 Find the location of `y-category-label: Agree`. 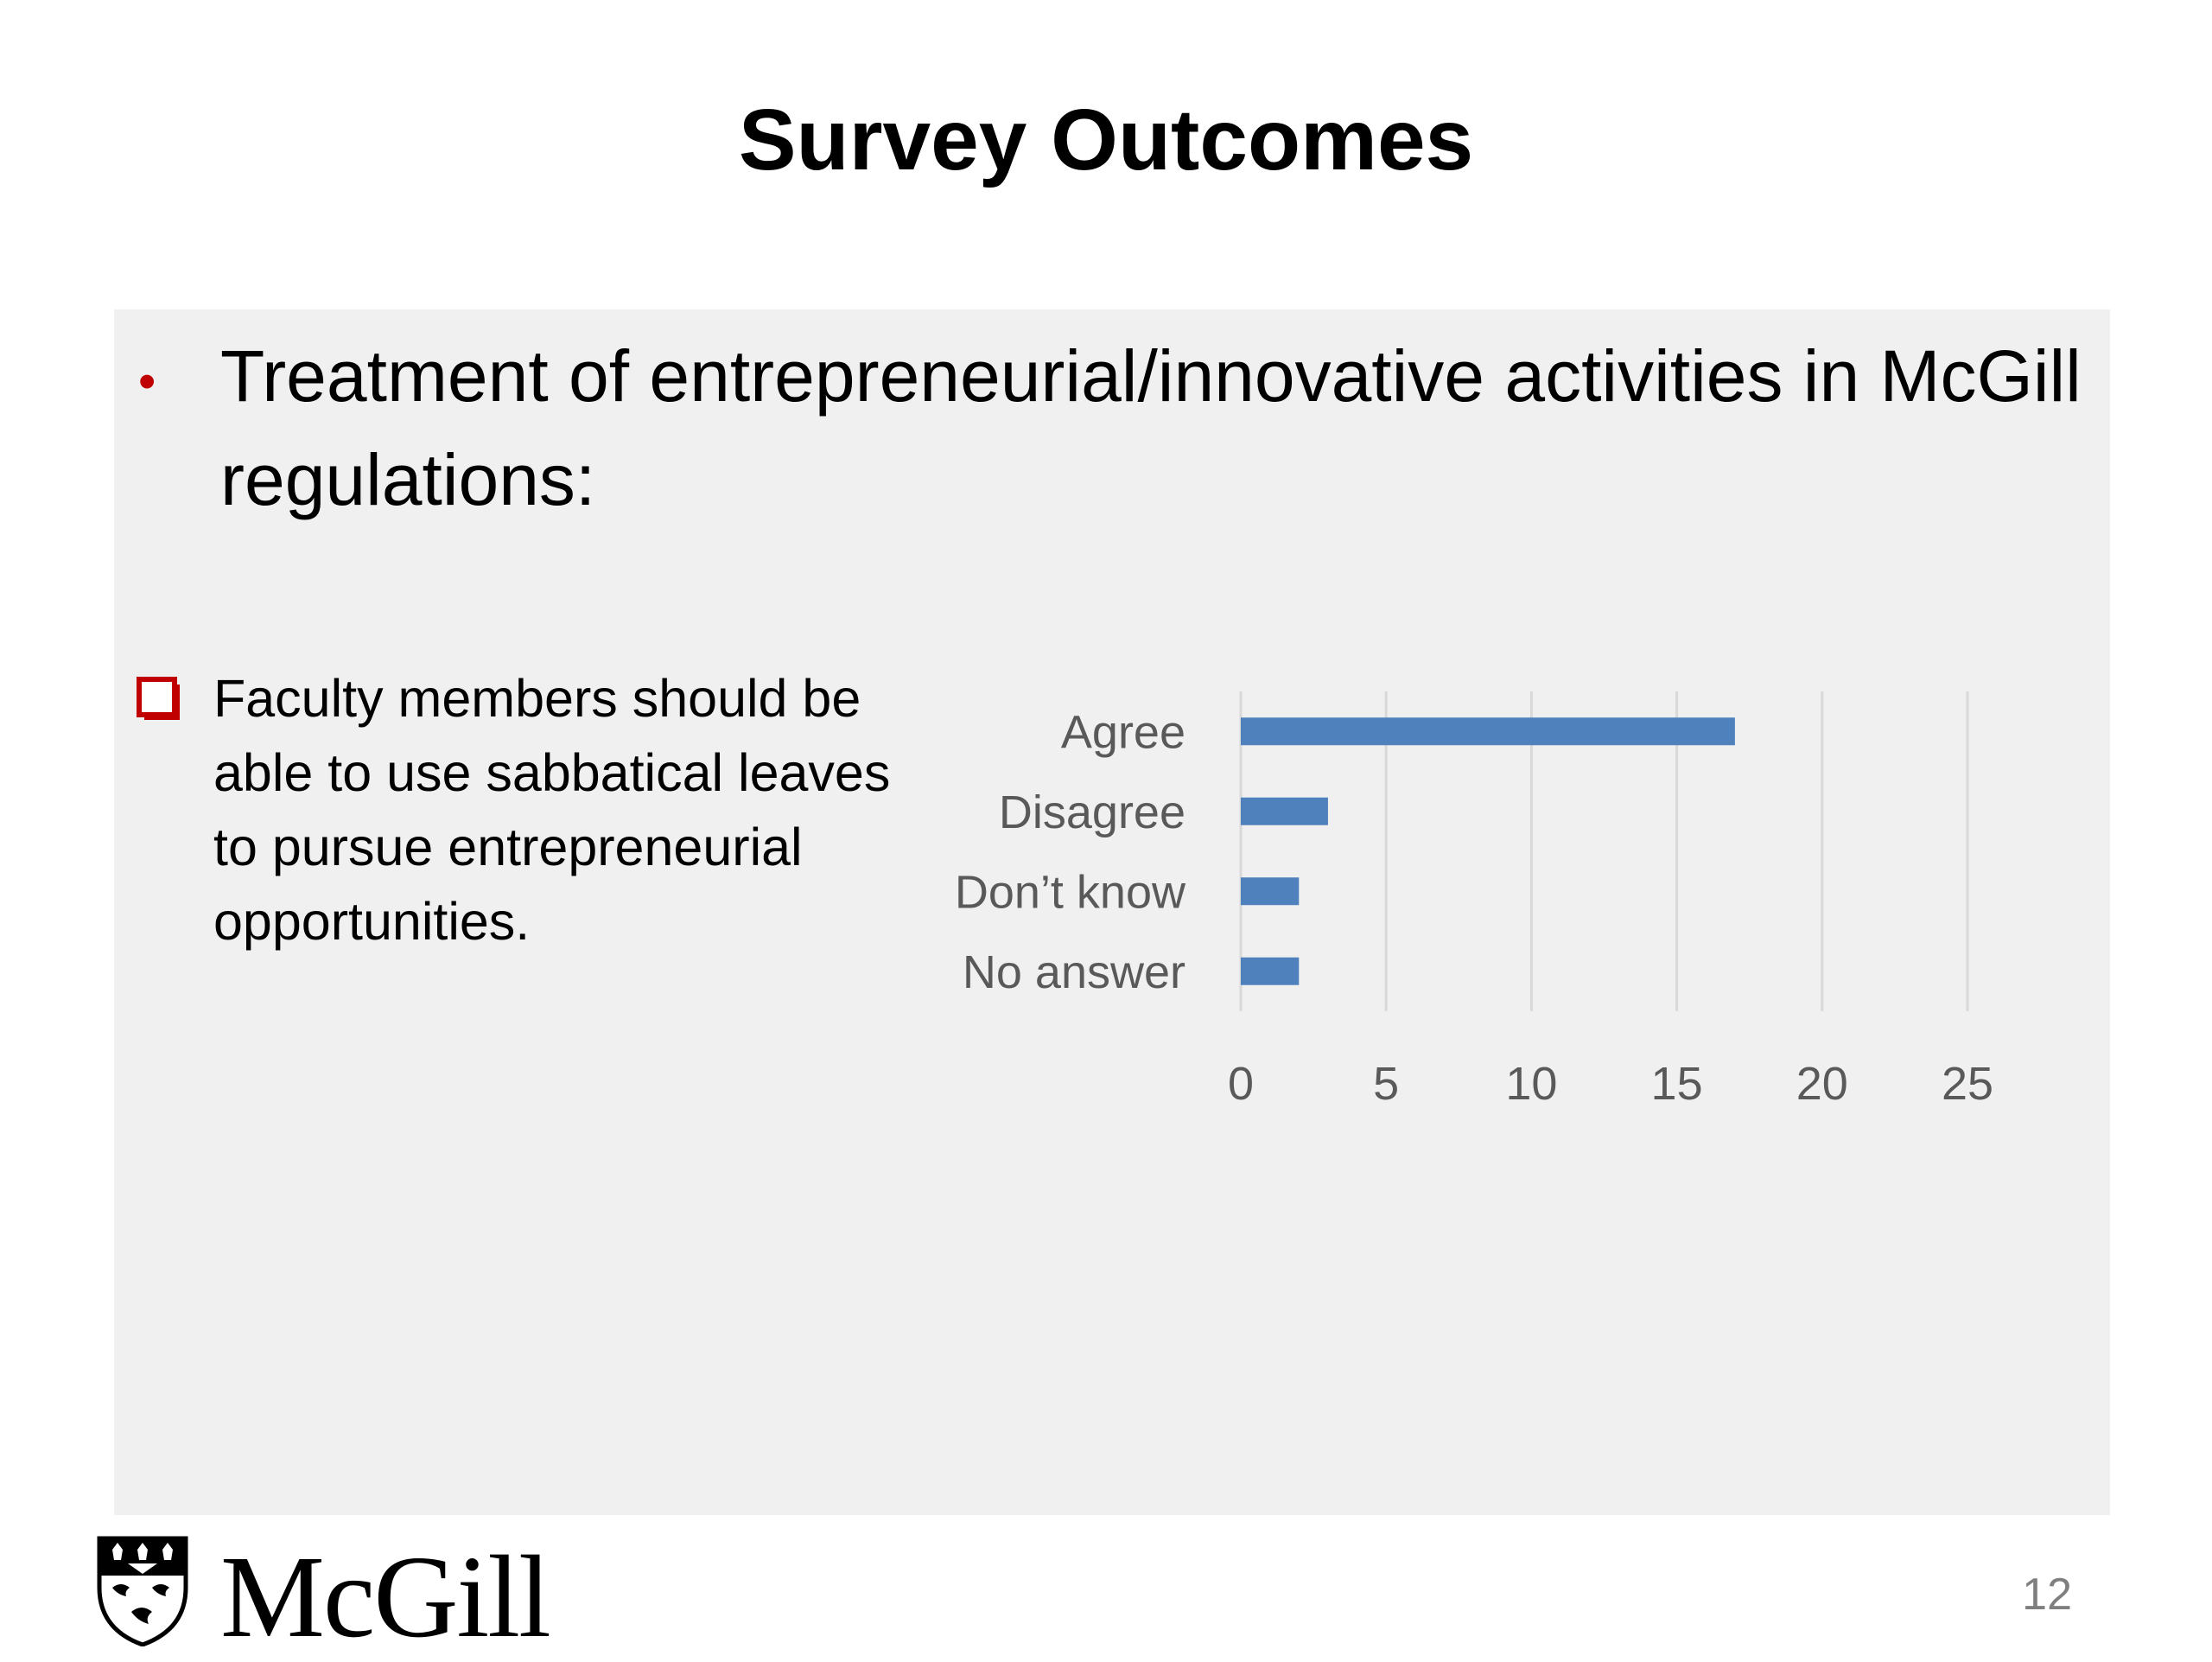

y-category-label: Agree is located at coordinates (1123, 732).